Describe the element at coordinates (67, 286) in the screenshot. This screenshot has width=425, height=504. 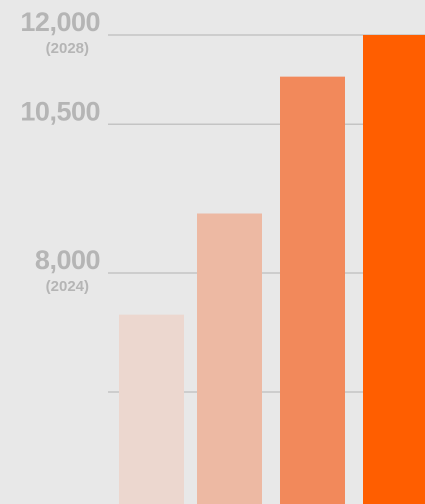
I see `y-tick-sublabel: (2024)` at that location.